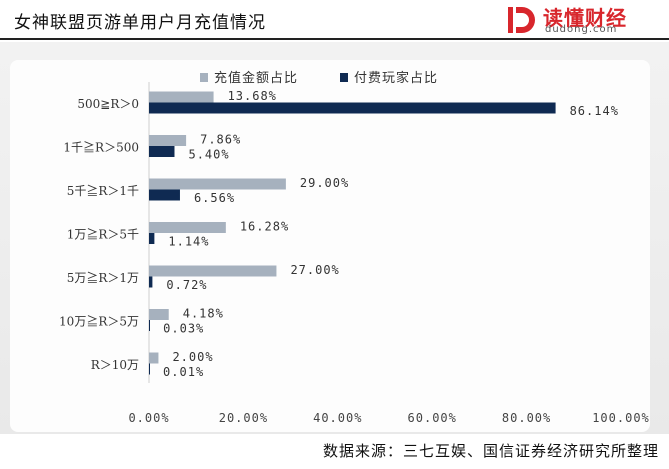 This screenshot has height=469, width=669. What do you see at coordinates (108, 104) in the screenshot?
I see `category-label: 500≧R＞0` at bounding box center [108, 104].